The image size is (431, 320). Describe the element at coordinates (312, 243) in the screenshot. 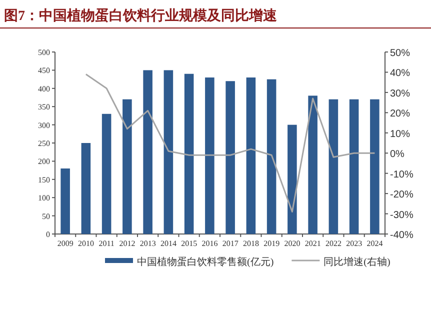

I see `x-tick-label: 2021` at that location.